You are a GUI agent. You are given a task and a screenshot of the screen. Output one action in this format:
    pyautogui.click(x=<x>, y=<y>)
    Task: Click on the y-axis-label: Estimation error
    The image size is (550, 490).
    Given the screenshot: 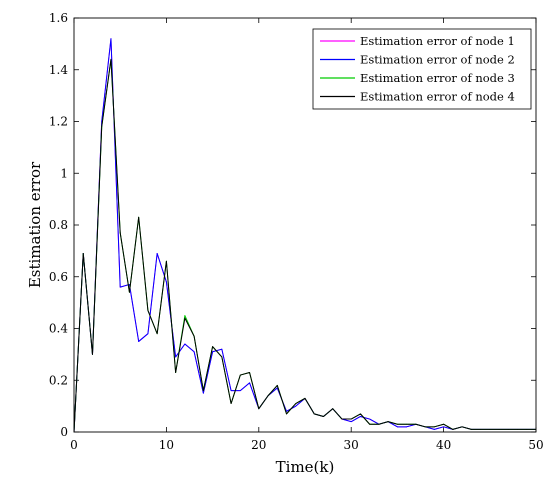 What is the action you would take?
    pyautogui.click(x=35, y=224)
    